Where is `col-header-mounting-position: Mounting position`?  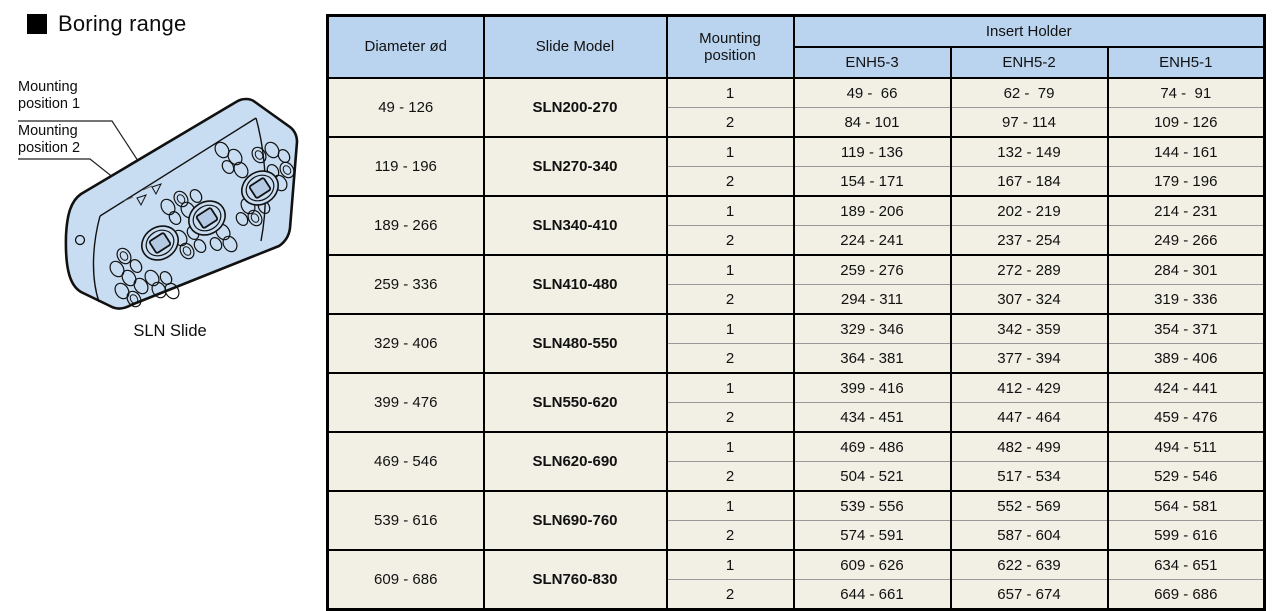
col-header-mounting-position: Mounting position is located at coordinates (730, 46).